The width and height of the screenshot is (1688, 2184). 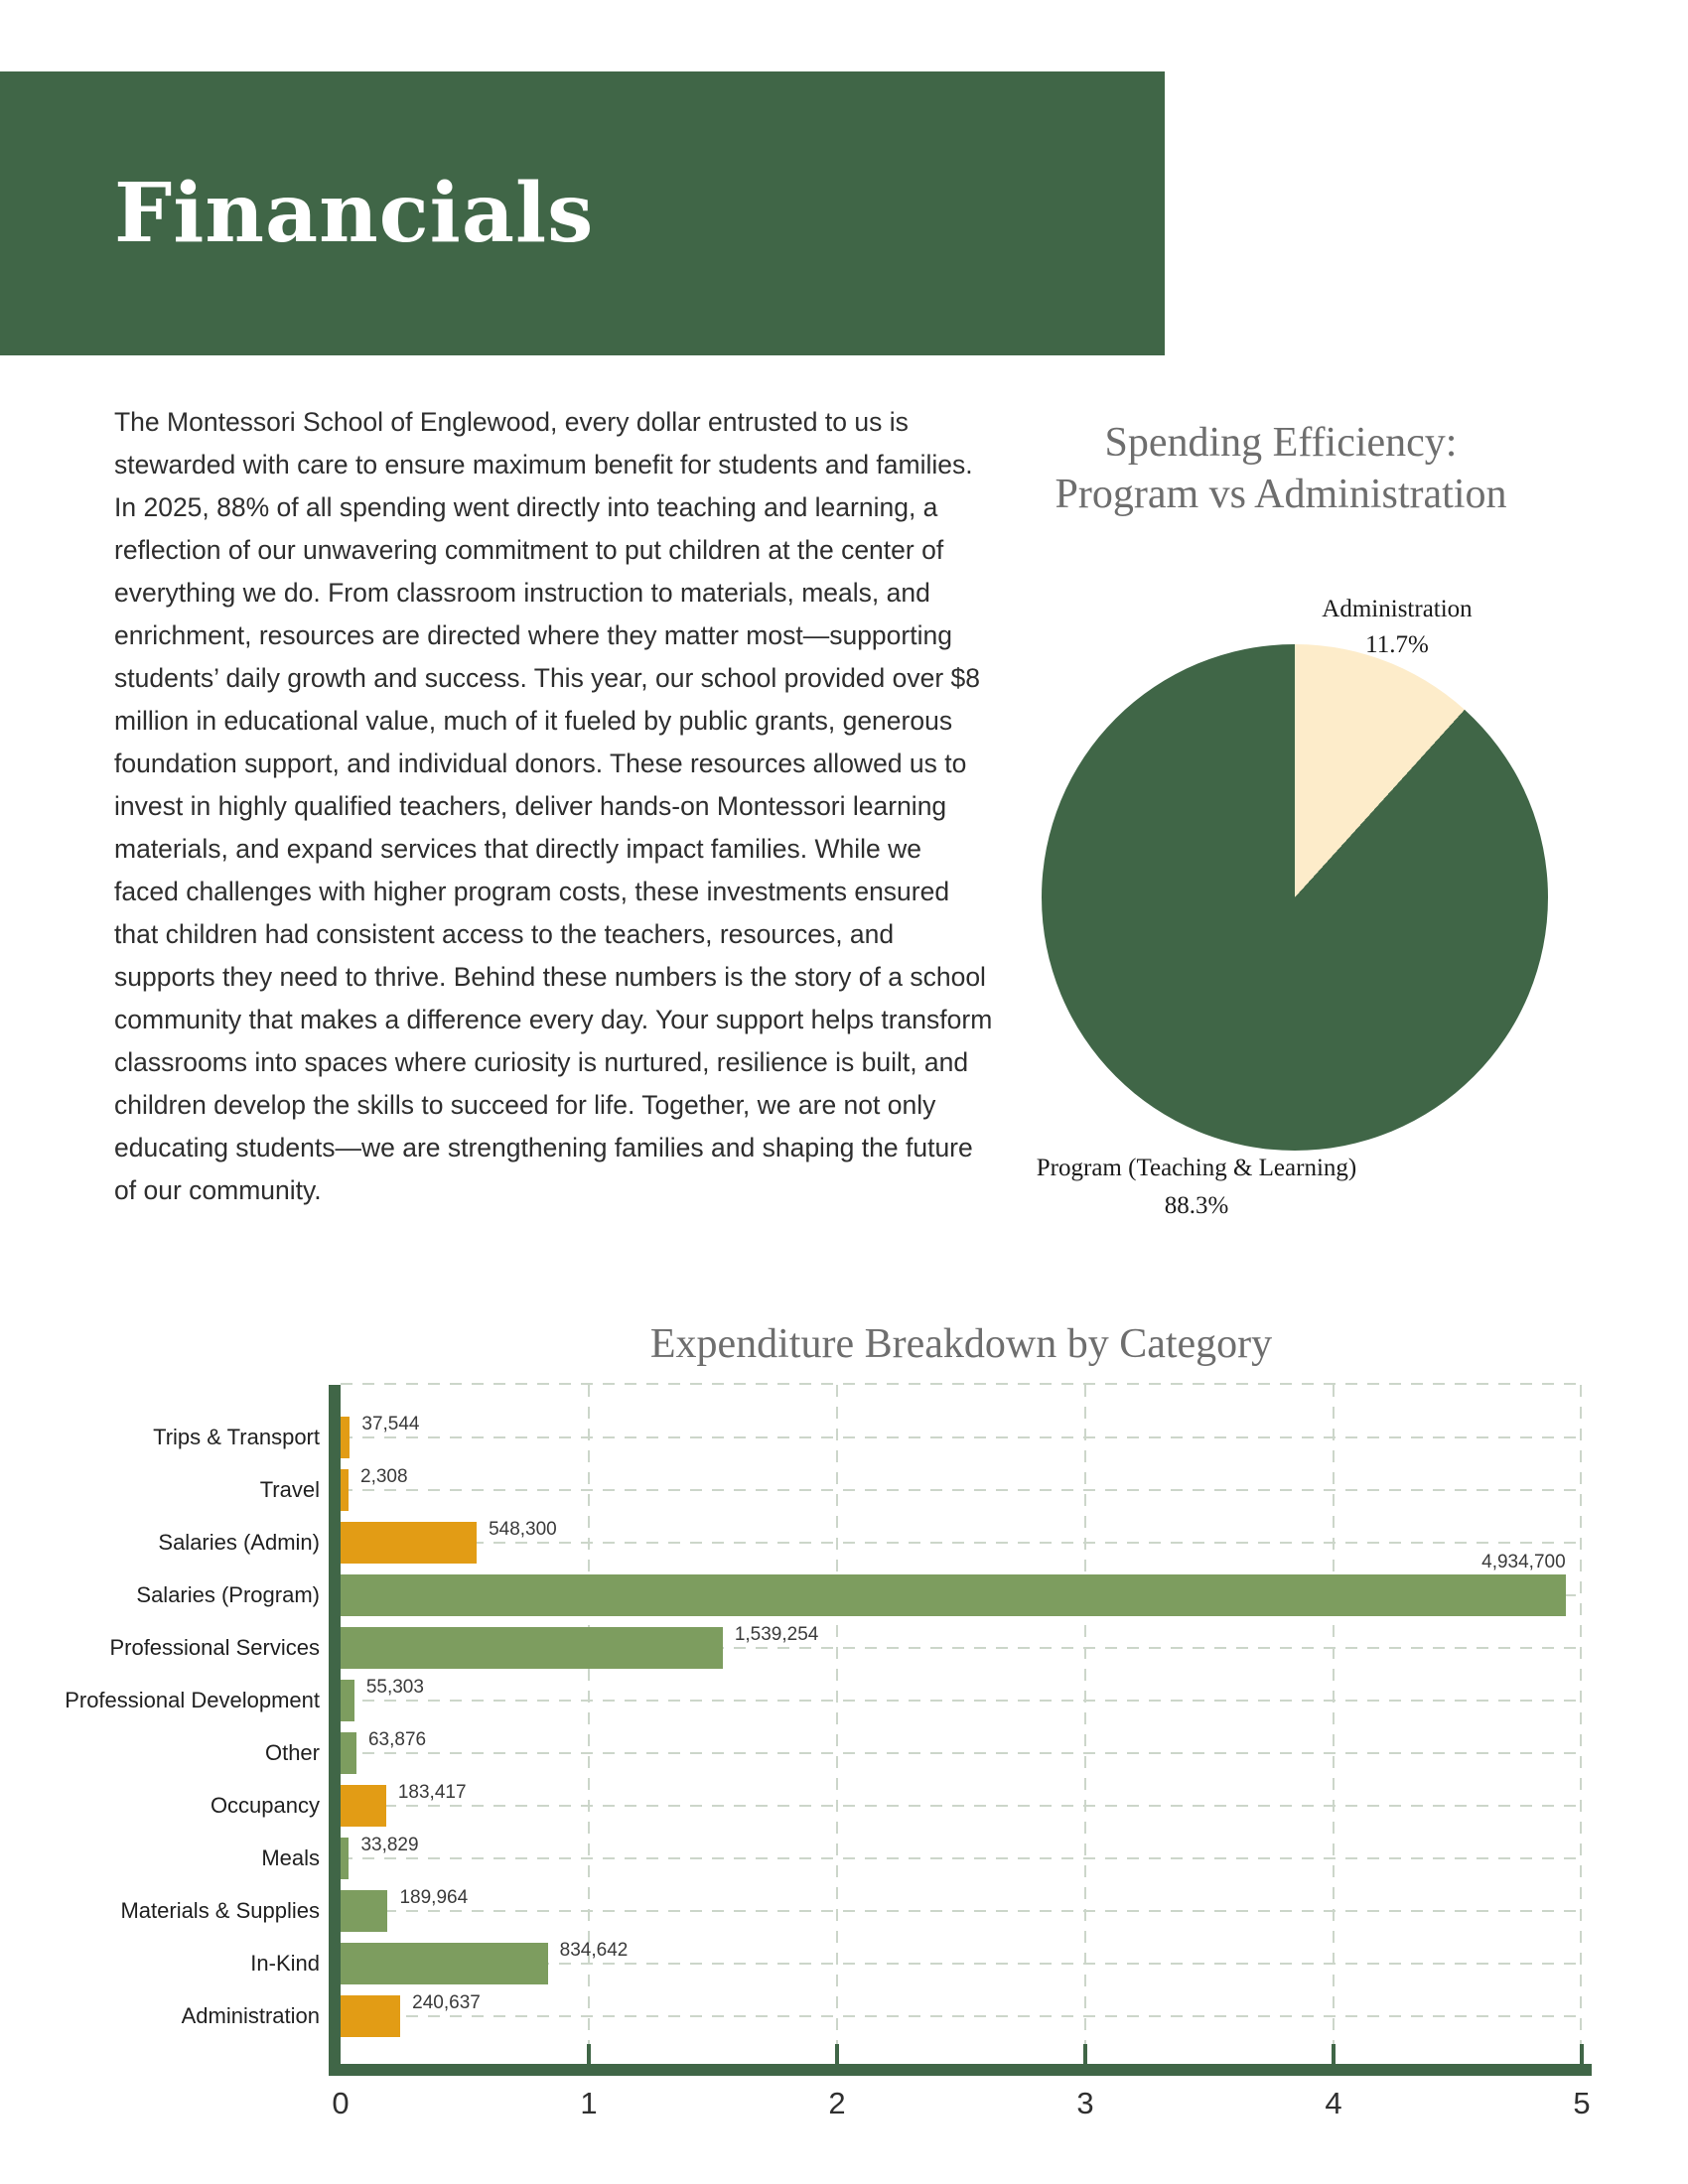 I want to click on plot-top-border, so click(x=961, y=1384).